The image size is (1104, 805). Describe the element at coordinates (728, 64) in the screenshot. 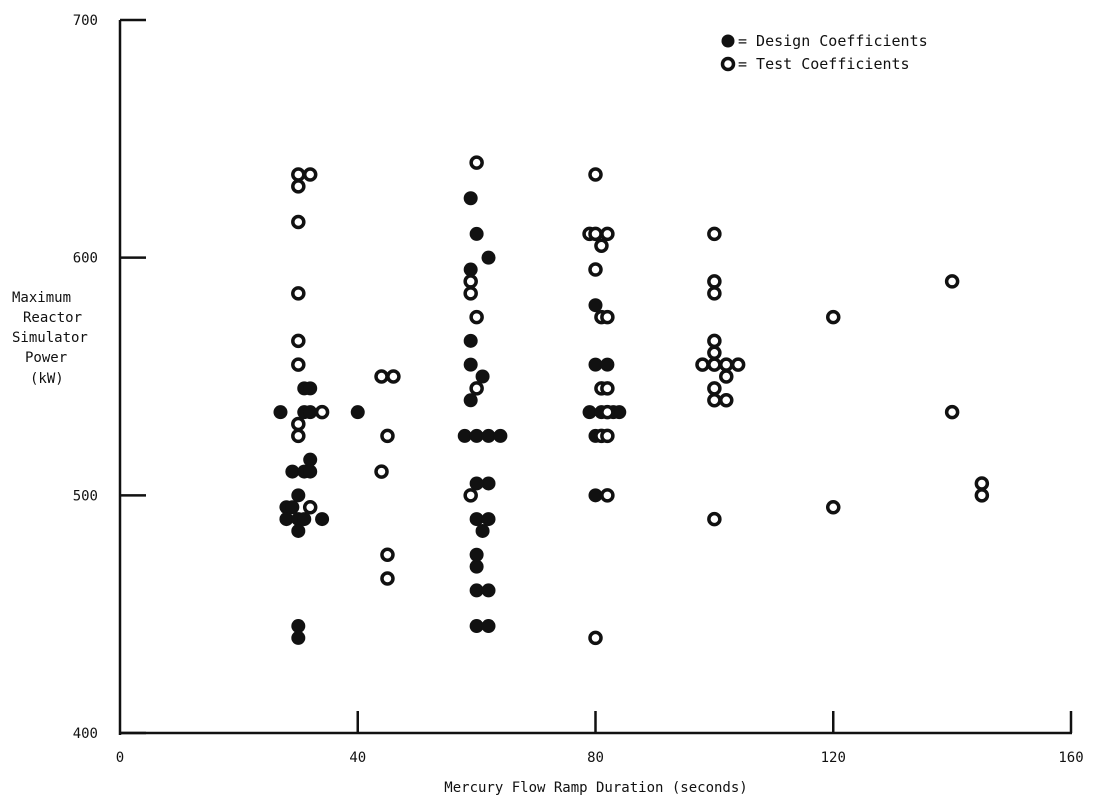

I see `legend-test-marker` at that location.